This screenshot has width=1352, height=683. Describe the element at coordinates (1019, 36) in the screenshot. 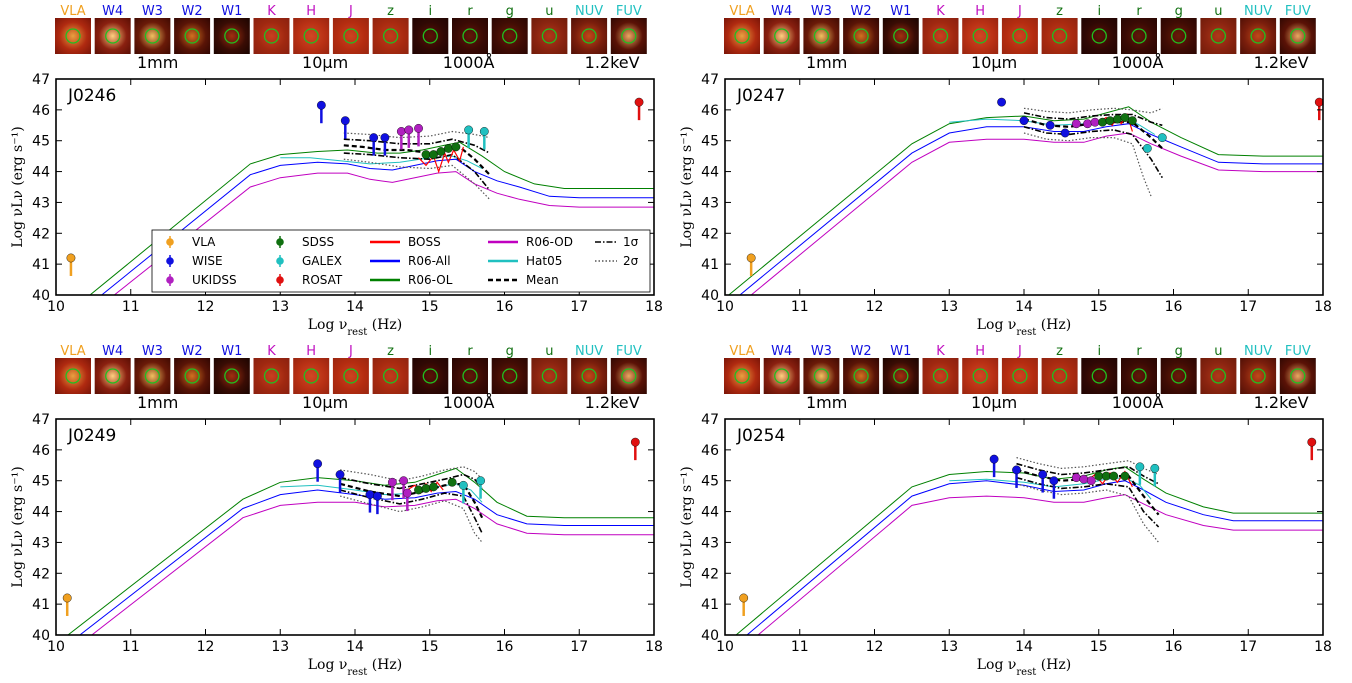

I see `image-stamp-j` at that location.